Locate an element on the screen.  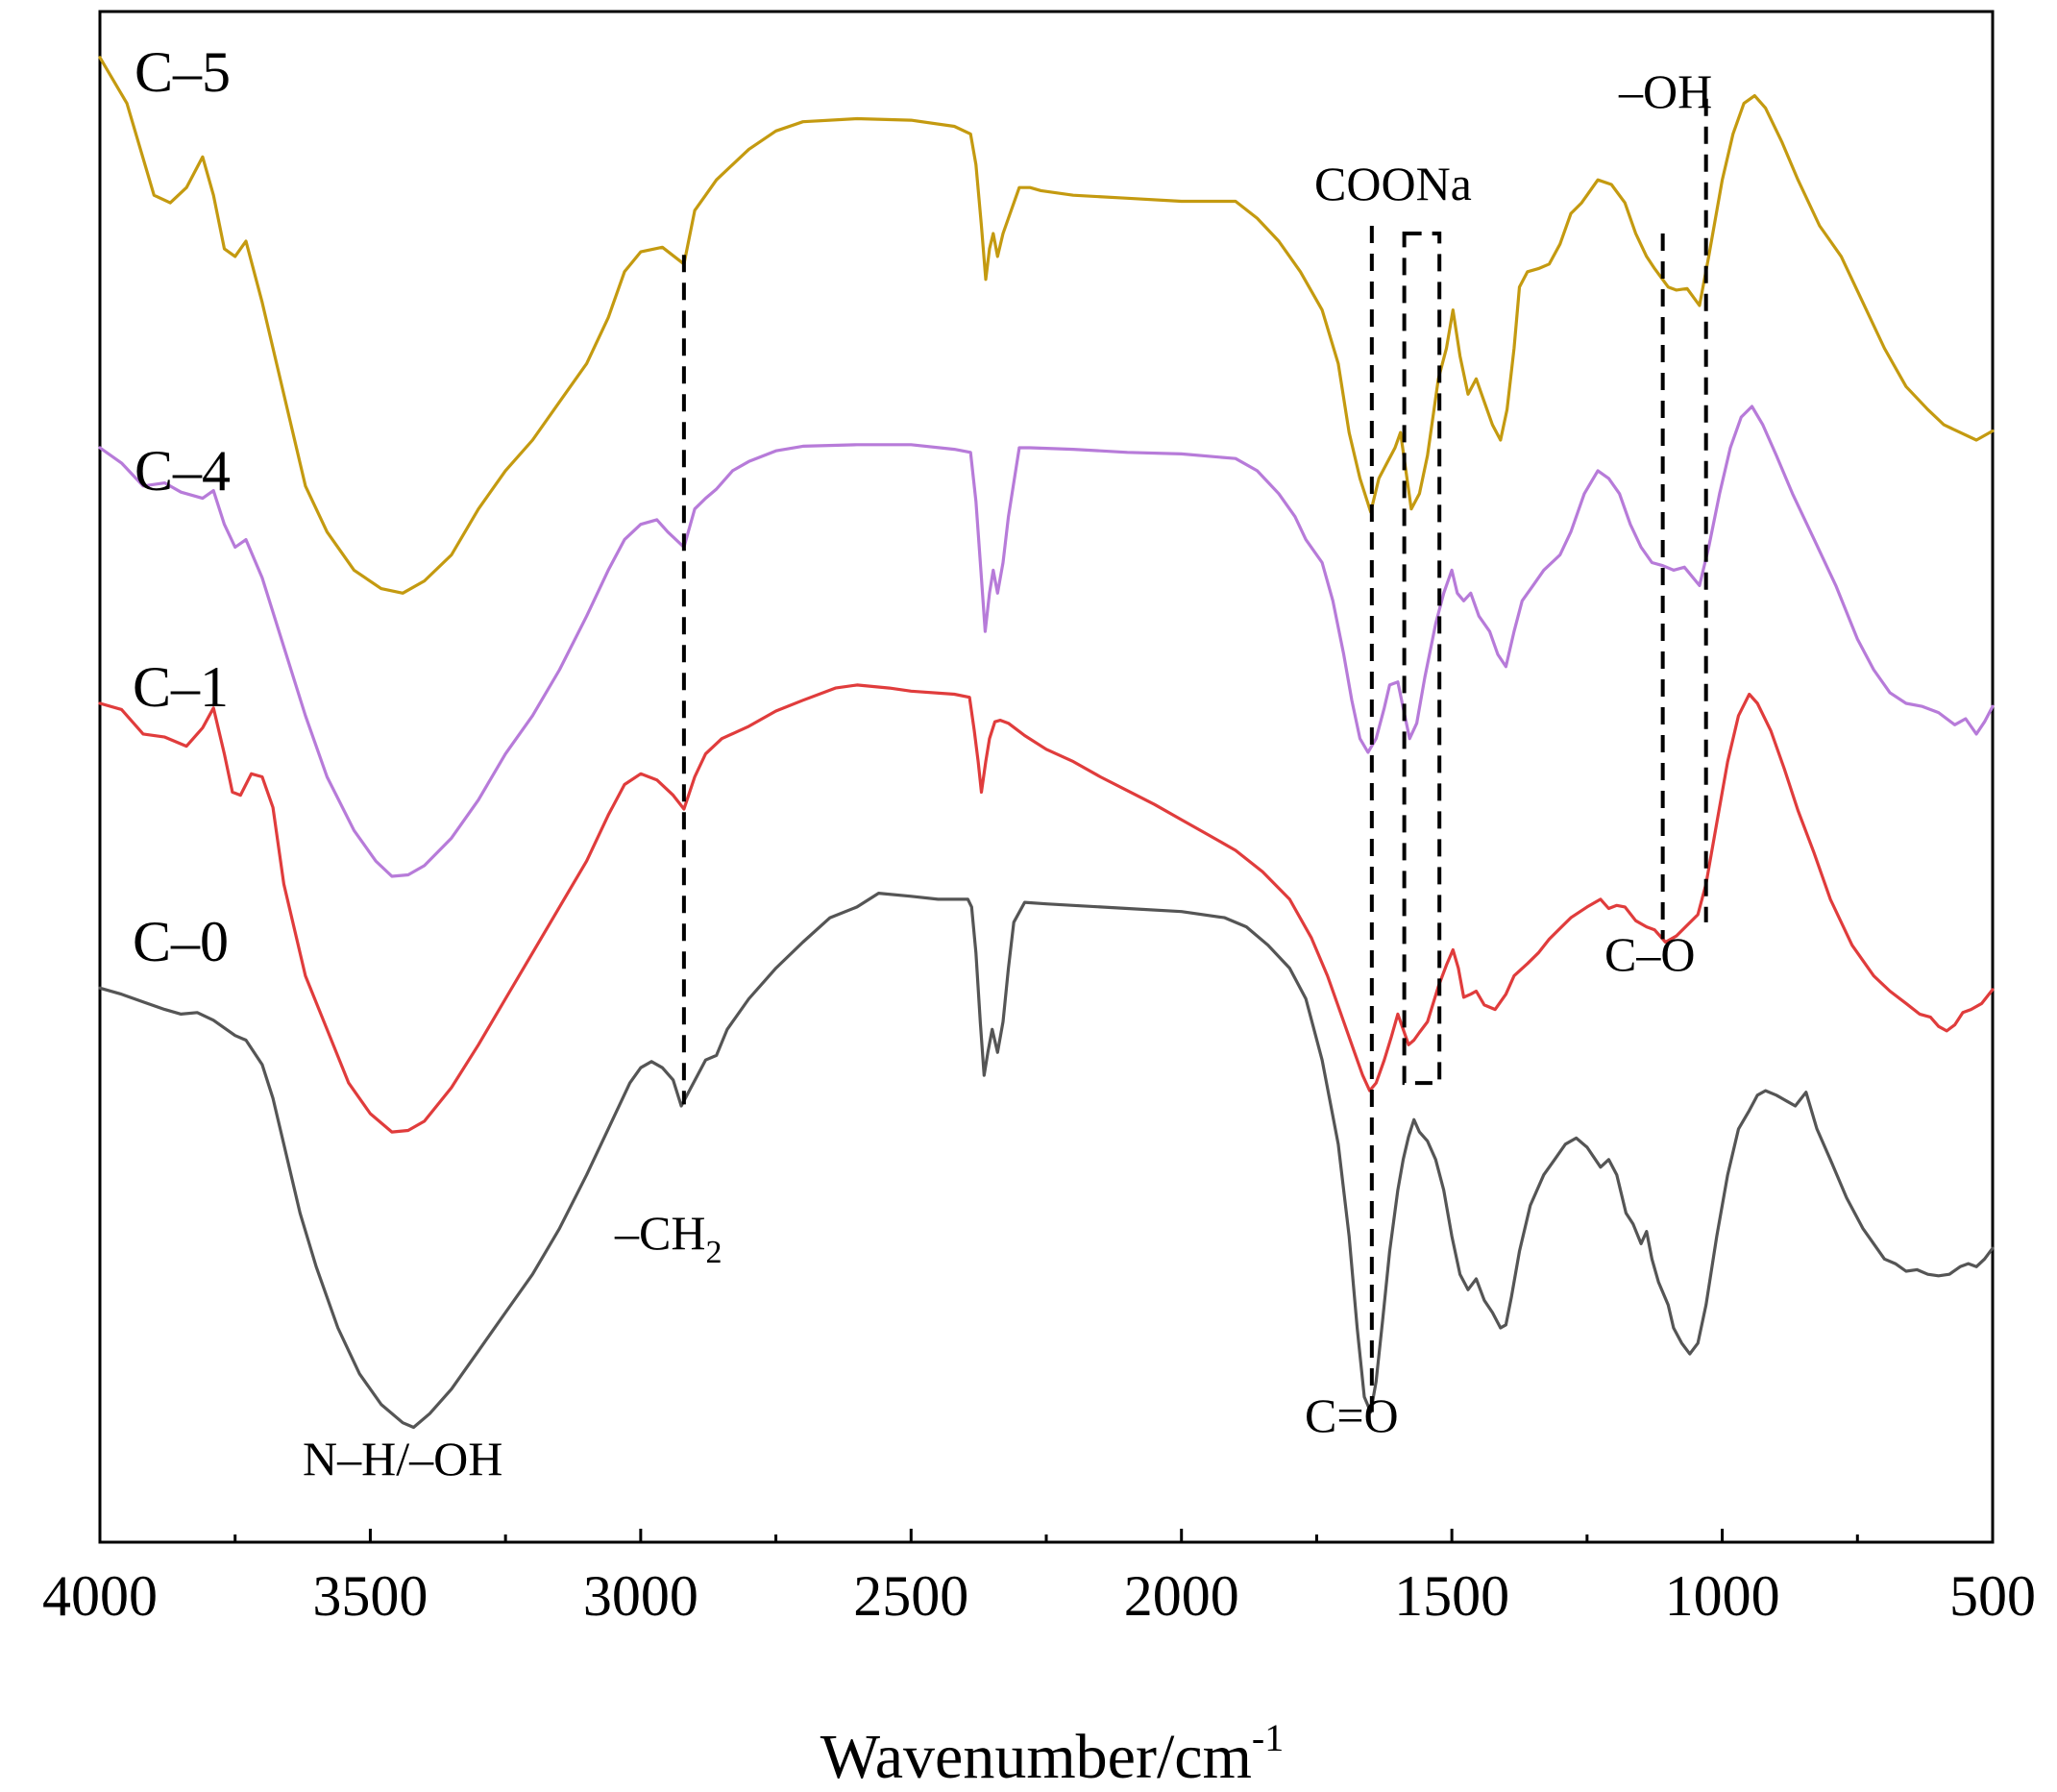
x-axis-title: Wavenumber/cm-1 is located at coordinates (1052, 1754).